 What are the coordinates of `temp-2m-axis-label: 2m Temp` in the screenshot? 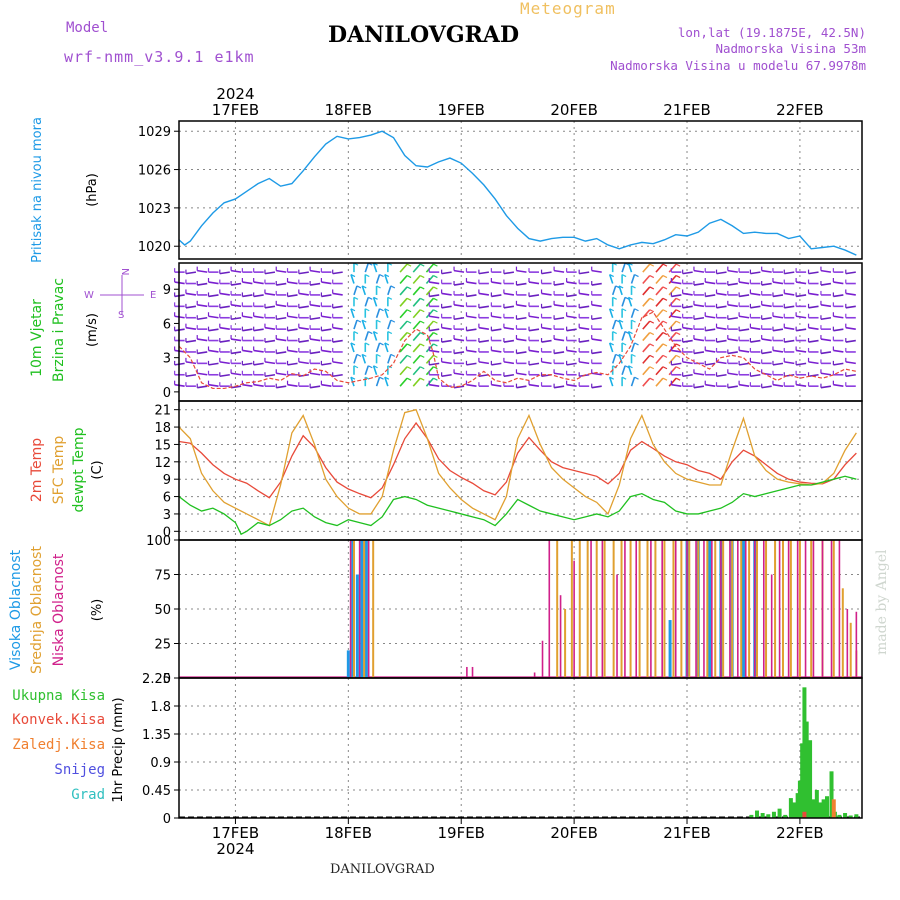 It's located at (37, 470).